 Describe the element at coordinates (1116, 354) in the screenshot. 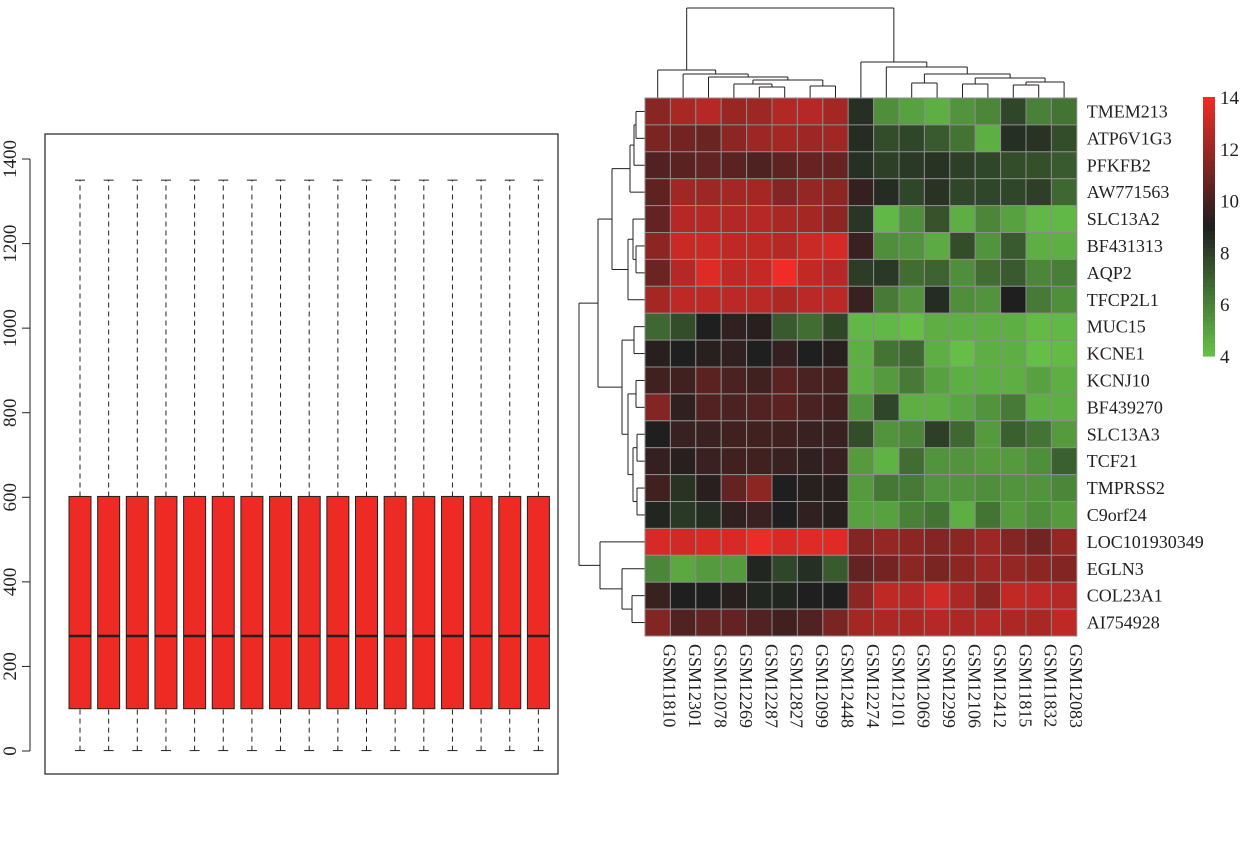

I see `row-label-kcne1: KCNE1` at that location.